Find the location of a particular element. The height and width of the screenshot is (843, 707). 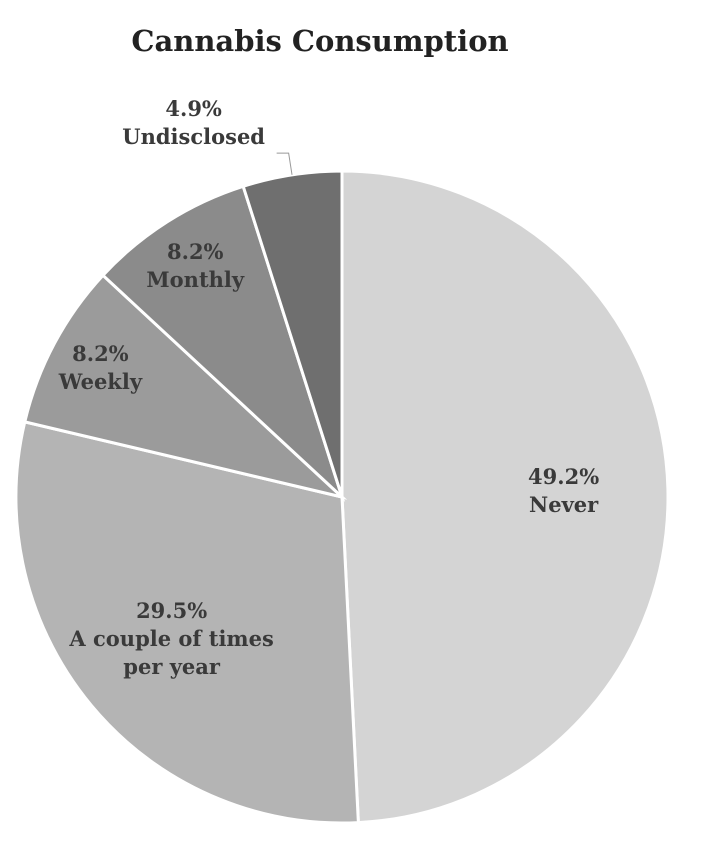

value-label: 49.2% is located at coordinates (564, 477).